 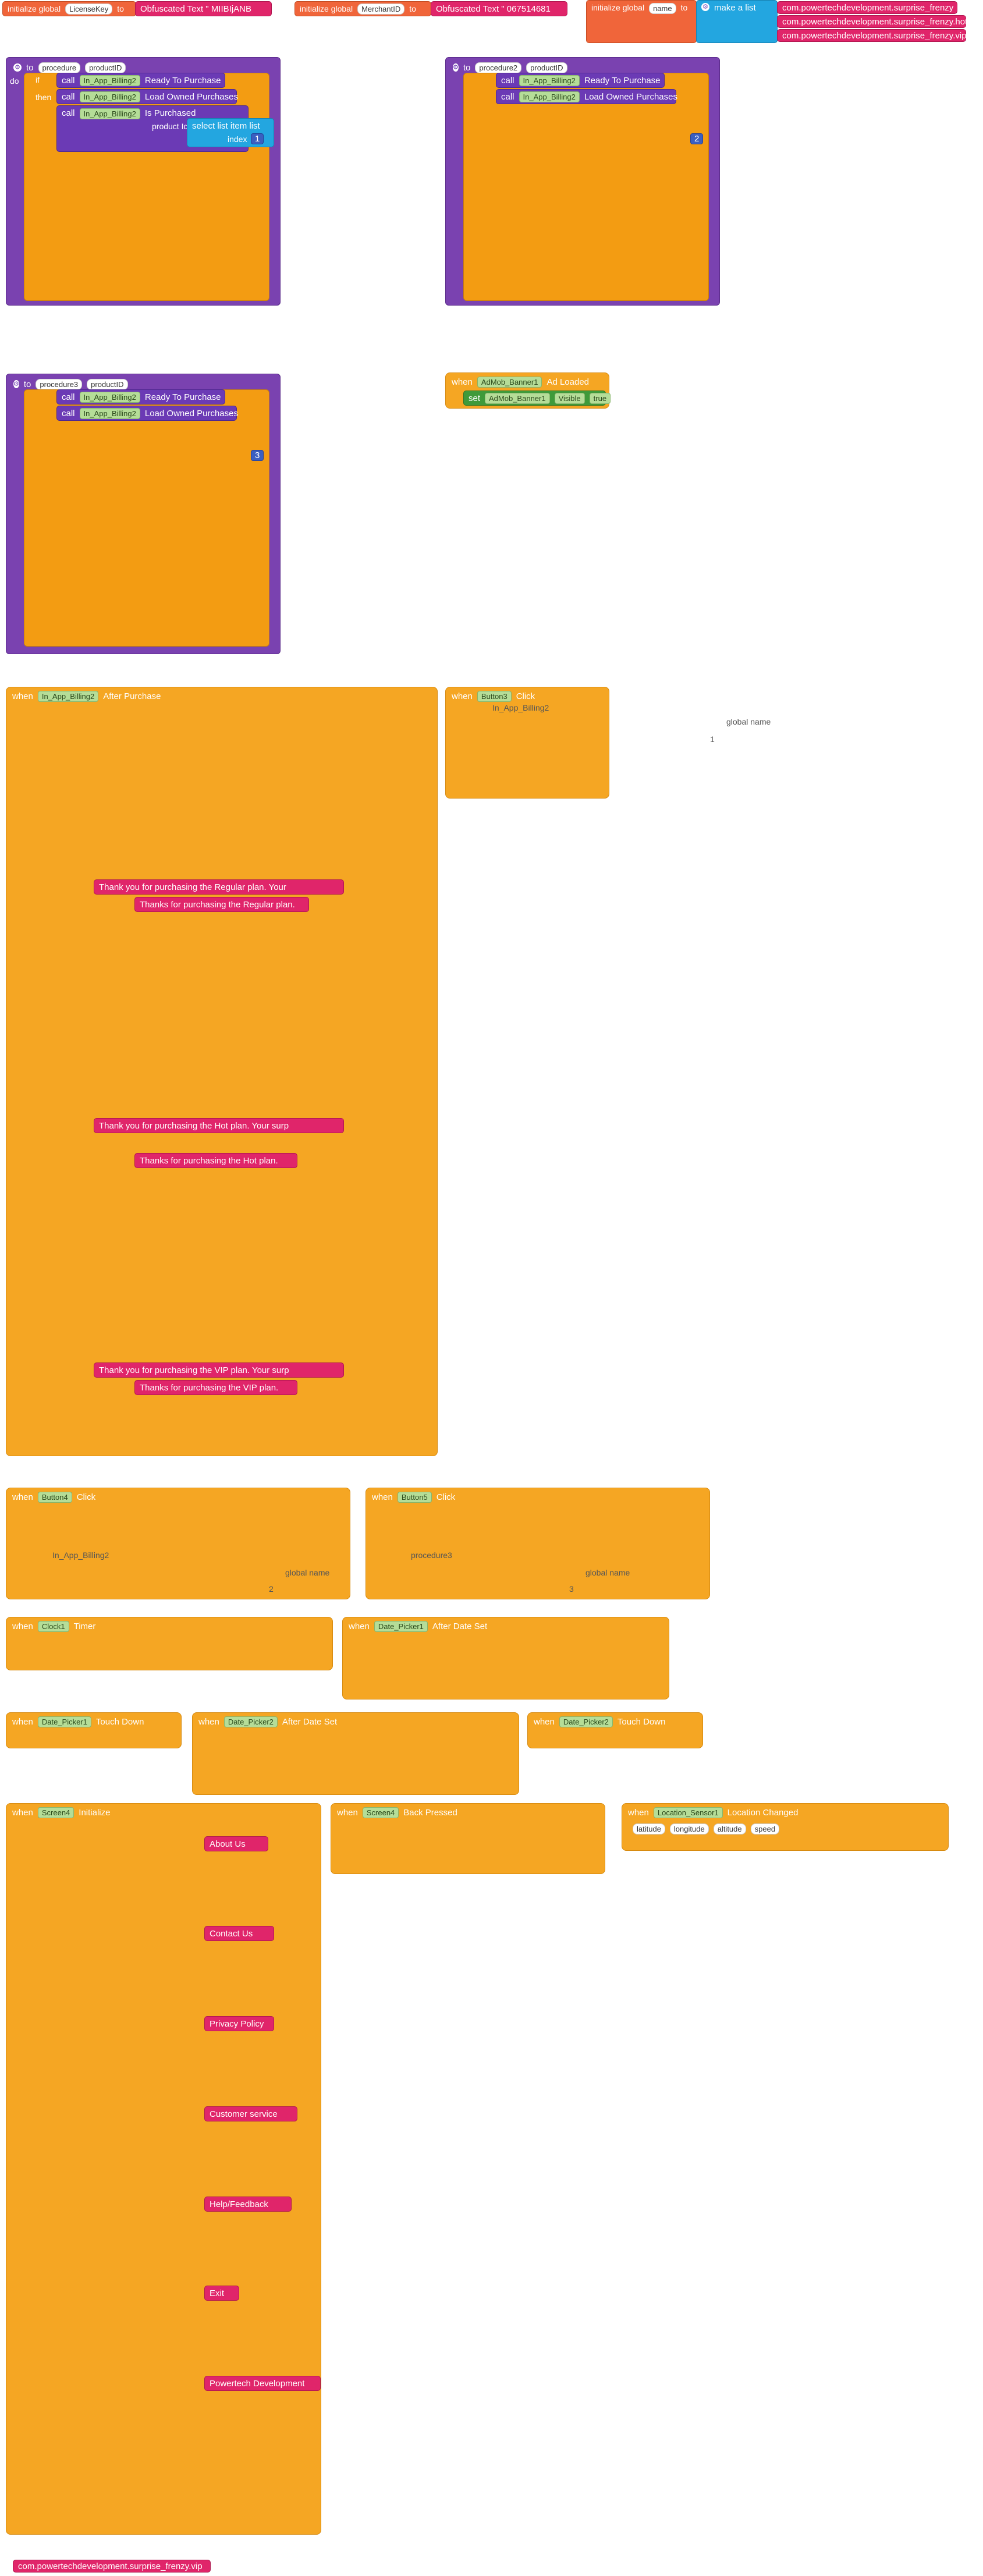 I want to click on var-name: MerchantID, so click(x=381, y=9).